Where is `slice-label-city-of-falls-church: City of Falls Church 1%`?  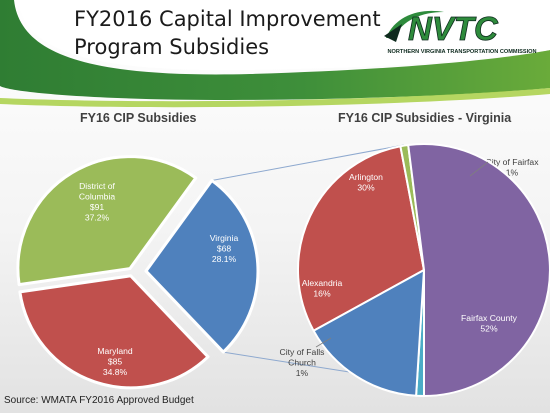 slice-label-city-of-falls-church: City of Falls Church 1% is located at coordinates (302, 362).